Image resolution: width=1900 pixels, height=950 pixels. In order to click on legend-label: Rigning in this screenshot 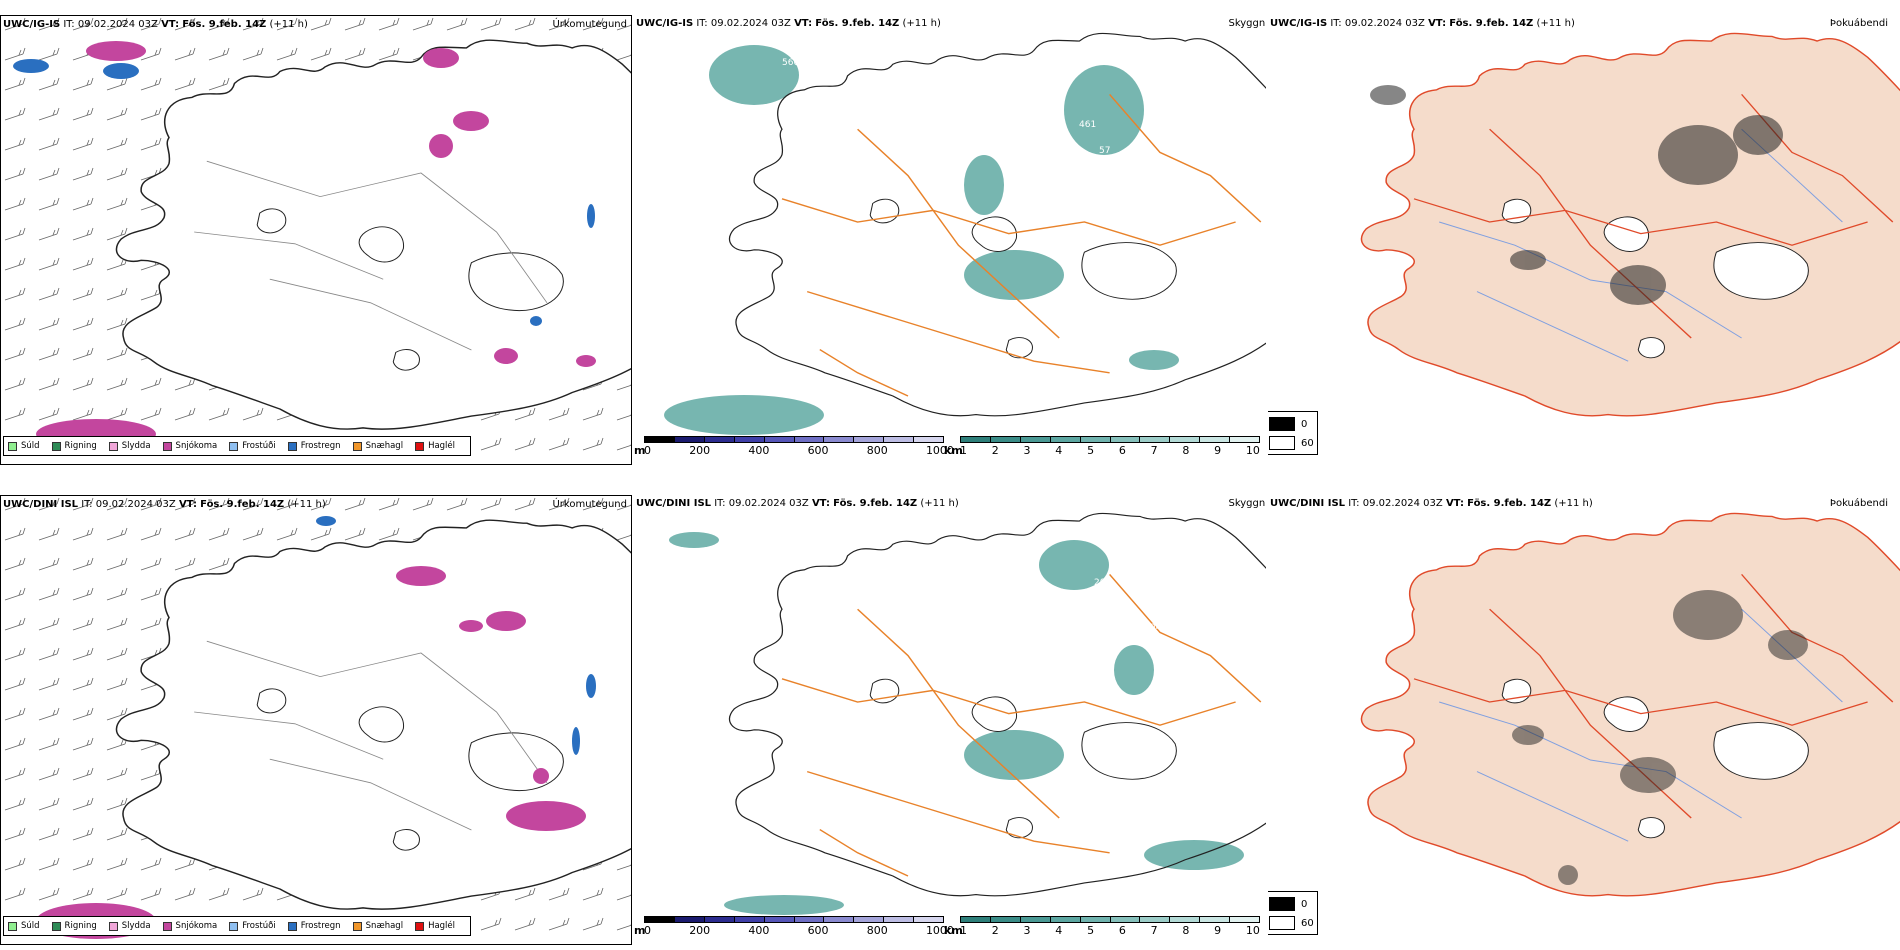, I will do `click(80, 446)`.